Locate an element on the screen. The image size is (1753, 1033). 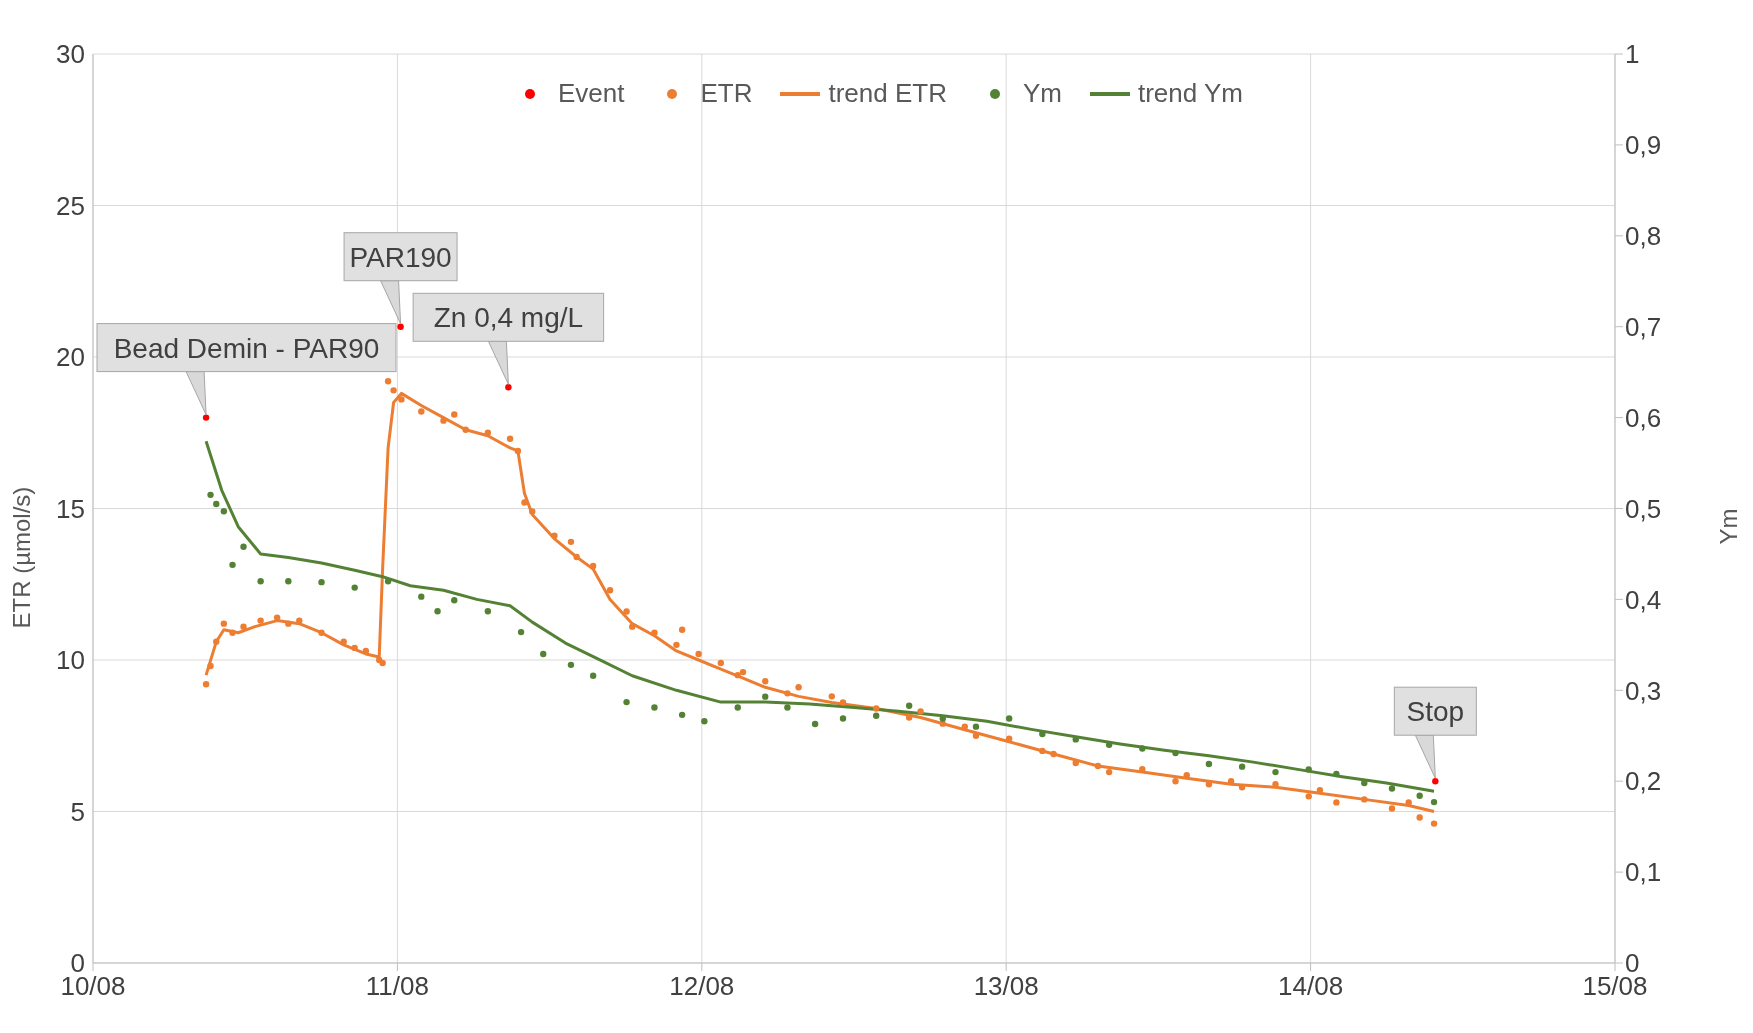
y2-tick-label: 0,6 is located at coordinates (1643, 417).